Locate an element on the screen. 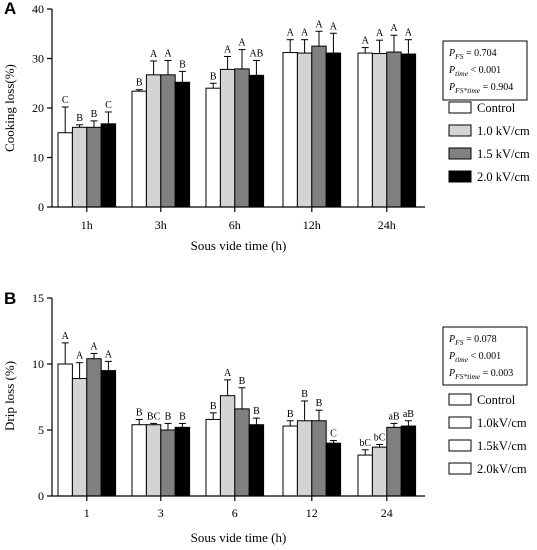 Image resolution: width=537 pixels, height=550 pixels. y-axis-title: Cooking loss(%) is located at coordinates (9, 108).